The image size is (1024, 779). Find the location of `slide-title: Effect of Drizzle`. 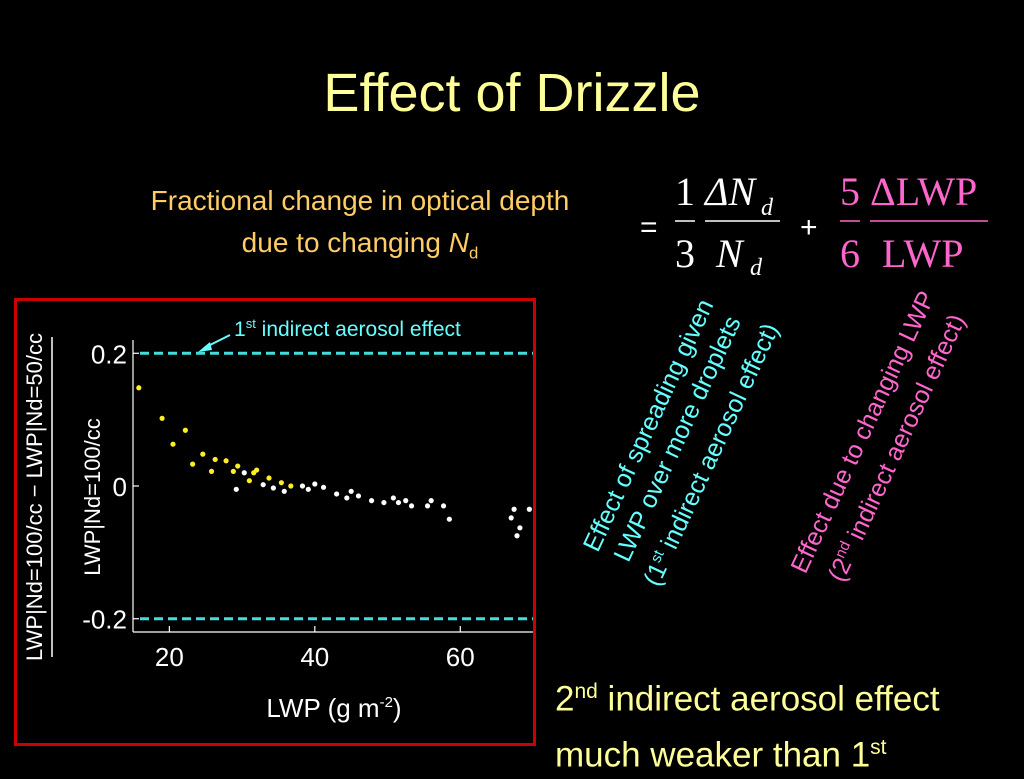

slide-title: Effect of Drizzle is located at coordinates (512, 93).